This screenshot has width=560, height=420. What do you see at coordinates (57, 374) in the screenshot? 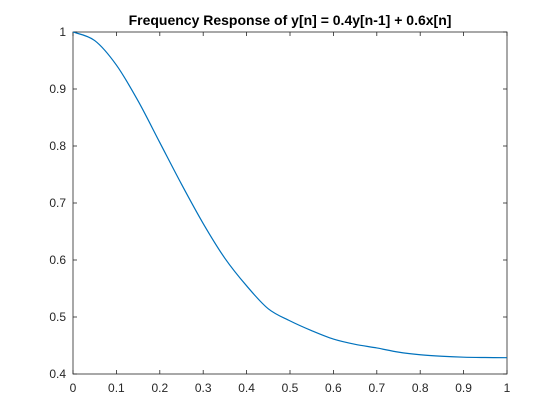
I see `y-tick-label: 0.4` at bounding box center [57, 374].